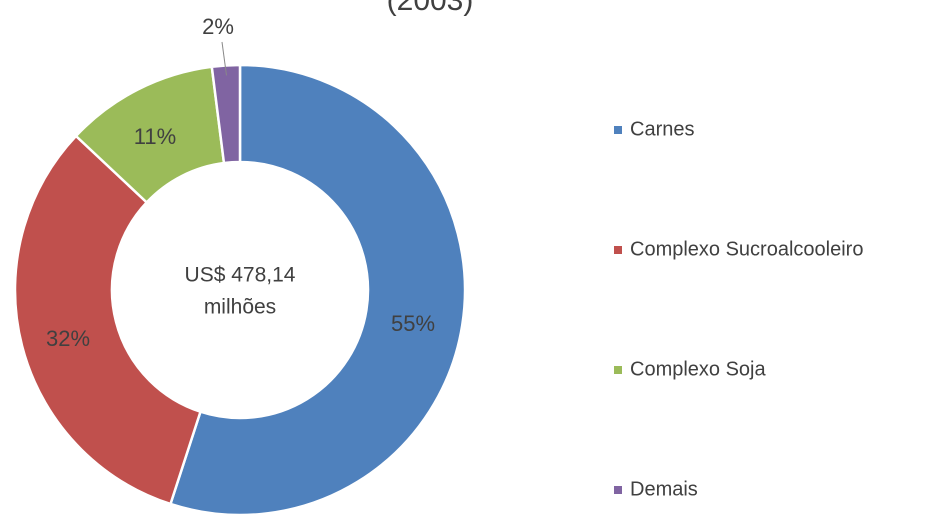  Describe the element at coordinates (430, 8) in the screenshot. I see `chart-title: (2003)` at that location.